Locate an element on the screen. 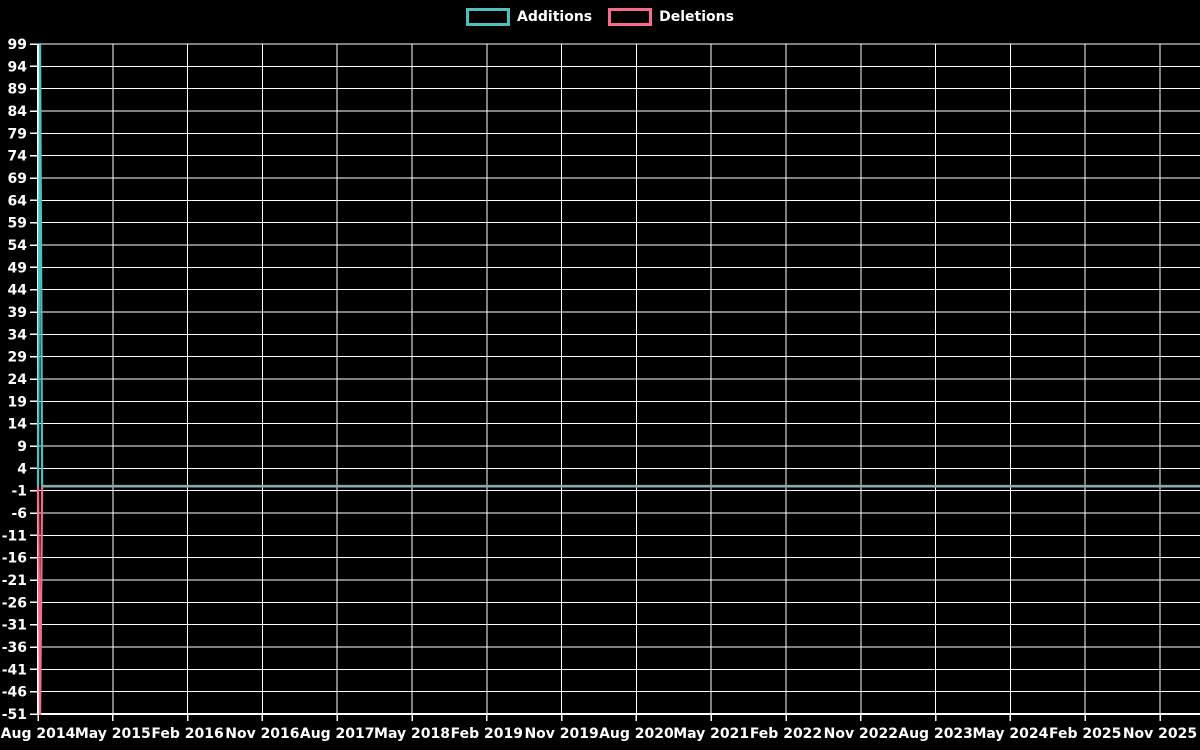 Image resolution: width=1200 pixels, height=750 pixels. y-tick-label: 44 is located at coordinates (18, 291).